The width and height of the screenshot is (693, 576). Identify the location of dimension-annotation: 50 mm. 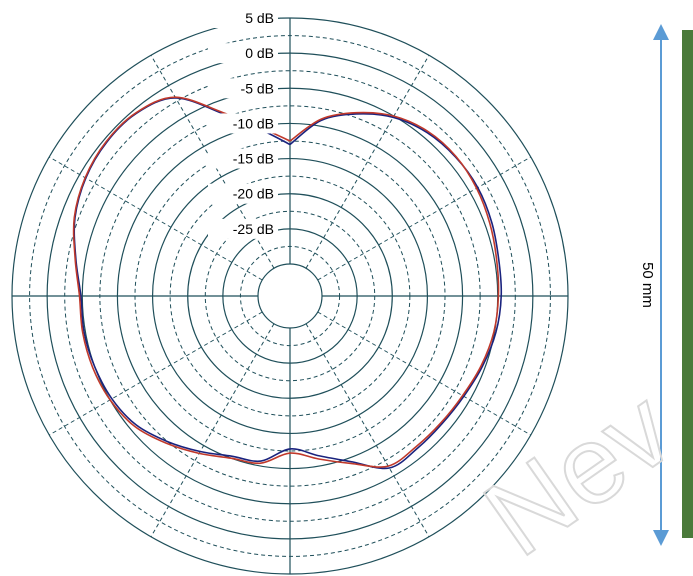
(666, 285).